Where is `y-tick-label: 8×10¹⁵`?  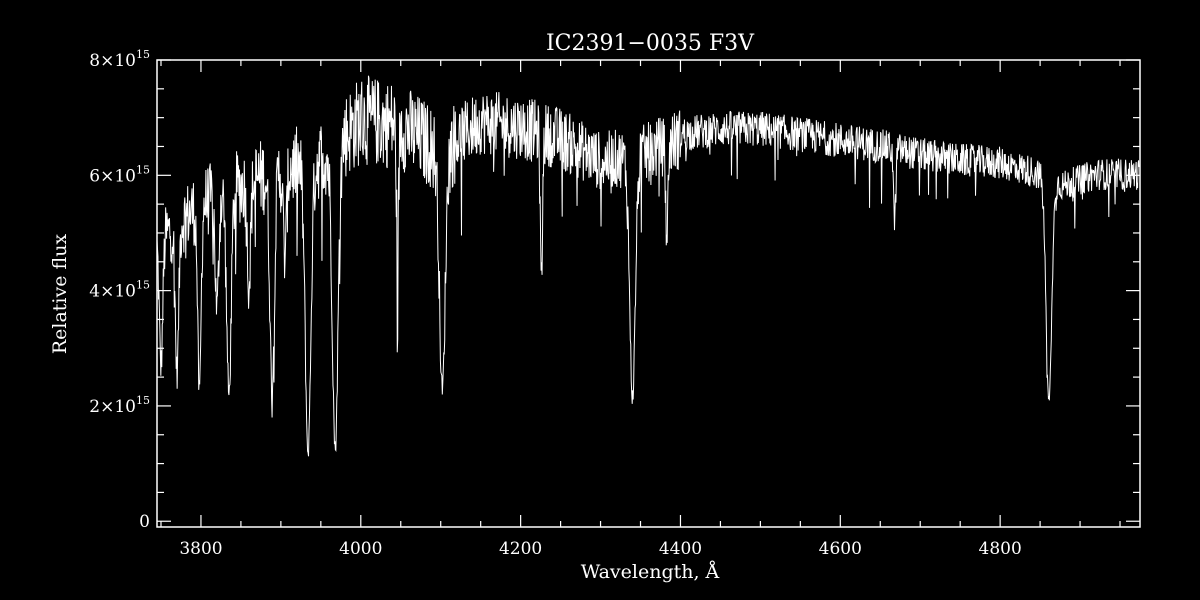 y-tick-label: 8×10¹⁵ is located at coordinates (119, 59).